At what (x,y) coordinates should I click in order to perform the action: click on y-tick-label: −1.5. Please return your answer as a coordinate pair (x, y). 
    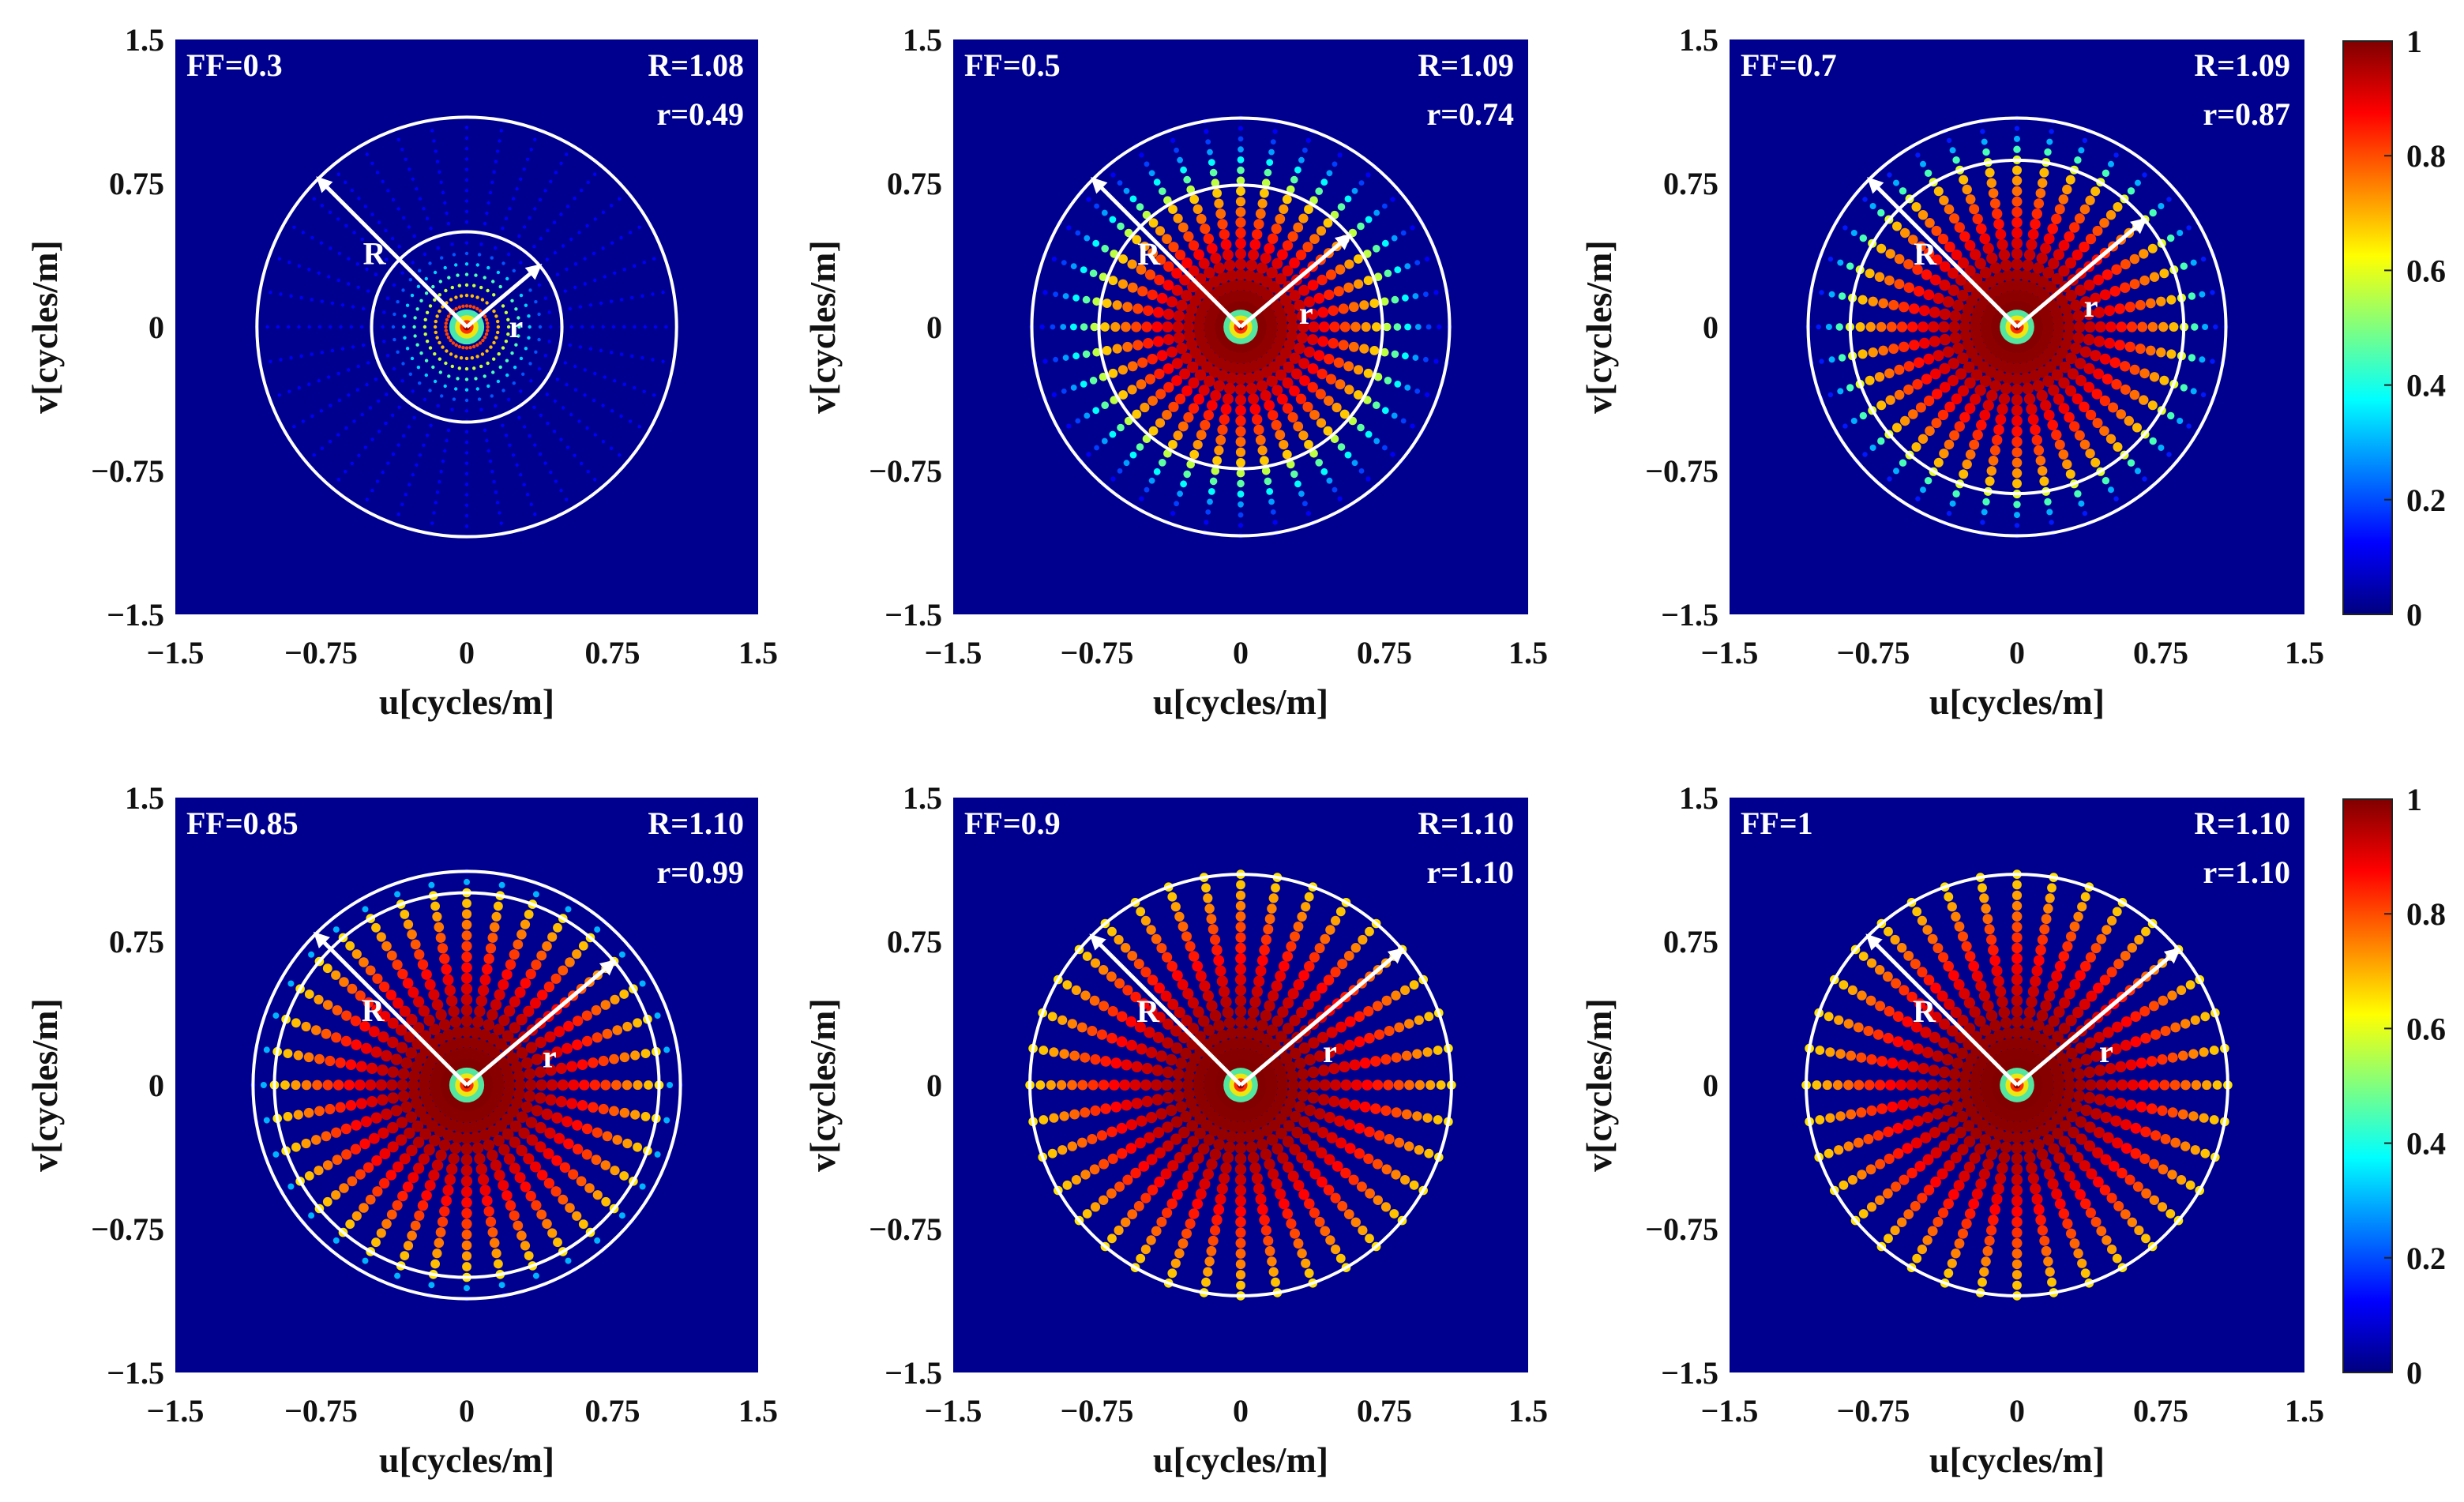
    Looking at the image, I should click on (135, 615).